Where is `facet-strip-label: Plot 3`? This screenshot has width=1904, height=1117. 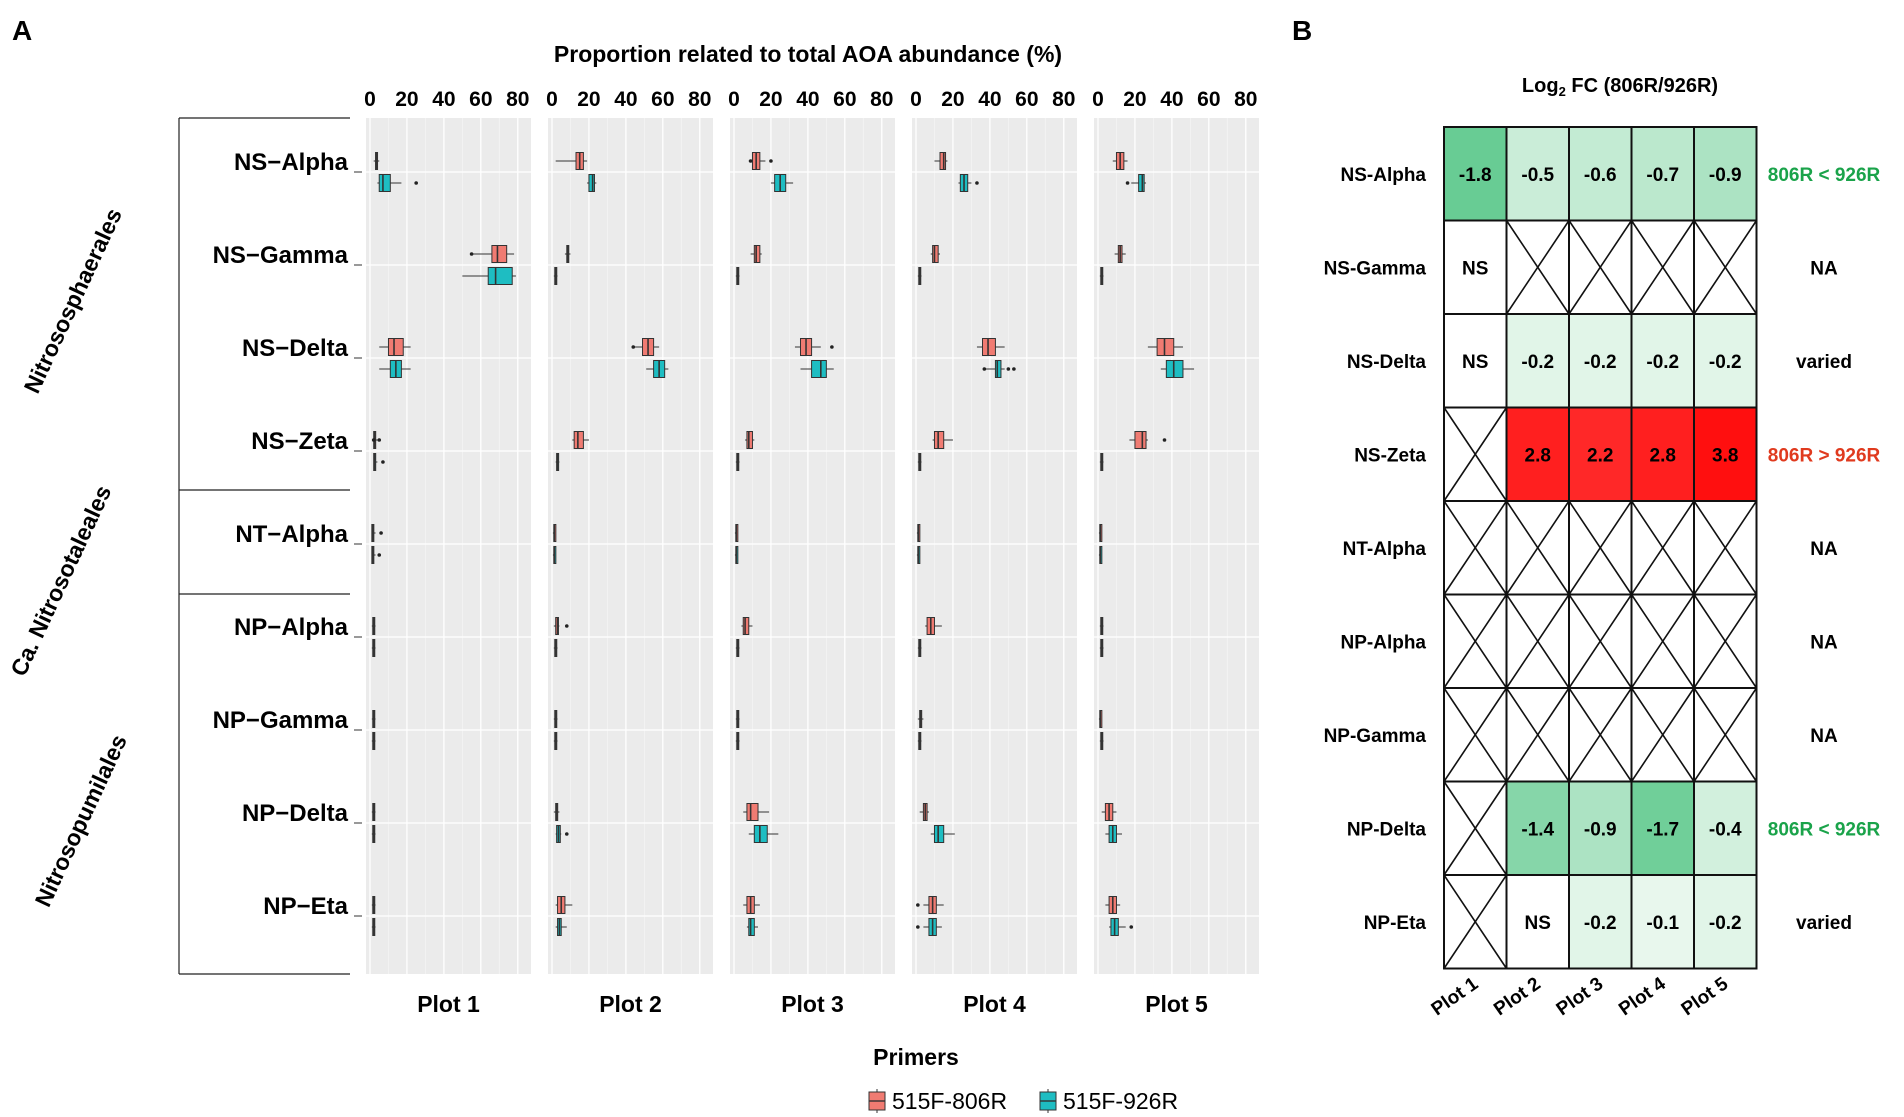
facet-strip-label: Plot 3 is located at coordinates (812, 1004).